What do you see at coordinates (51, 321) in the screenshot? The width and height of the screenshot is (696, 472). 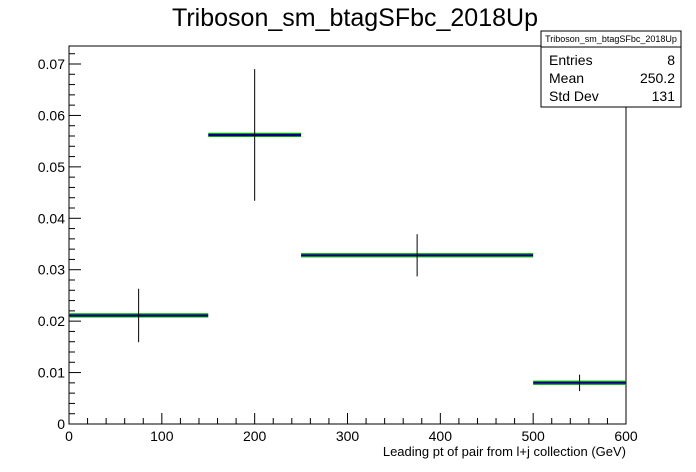 I see `y-tick-label: 0.02` at bounding box center [51, 321].